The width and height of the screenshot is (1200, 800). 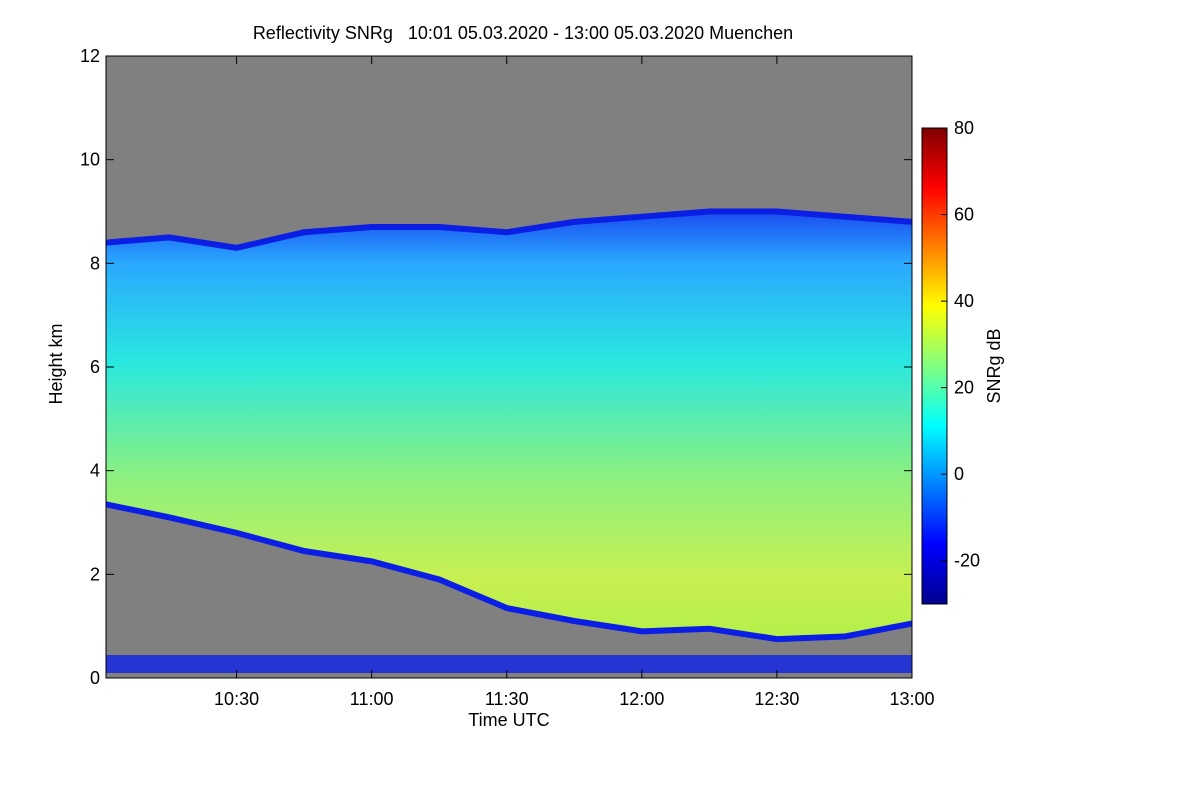 I want to click on x-tick-label: 11:00, so click(x=372, y=699).